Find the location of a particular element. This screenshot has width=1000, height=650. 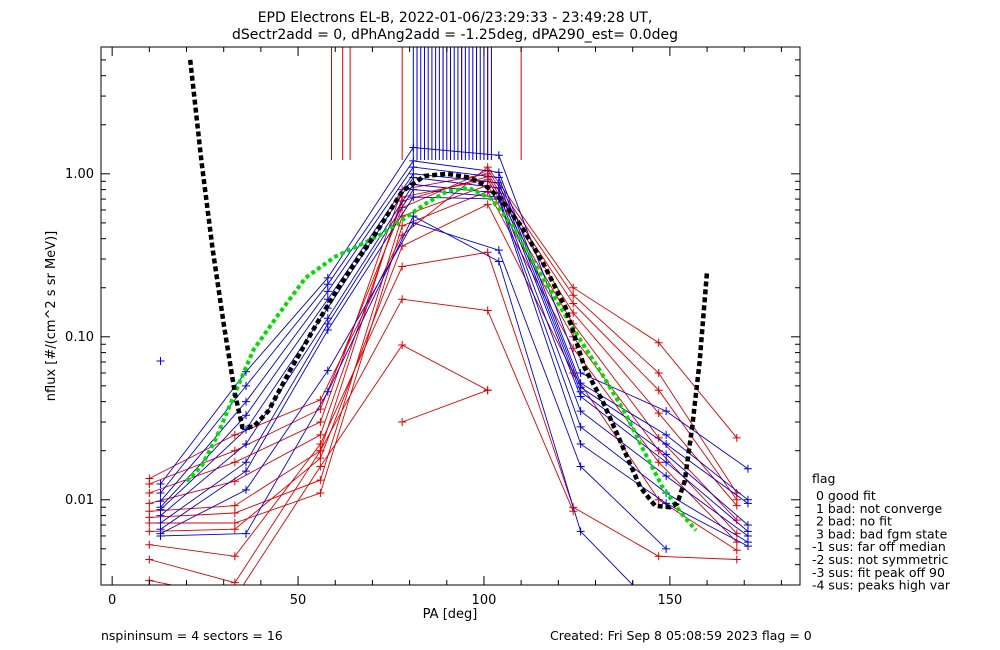

x-tick-label: 100 is located at coordinates (484, 600).